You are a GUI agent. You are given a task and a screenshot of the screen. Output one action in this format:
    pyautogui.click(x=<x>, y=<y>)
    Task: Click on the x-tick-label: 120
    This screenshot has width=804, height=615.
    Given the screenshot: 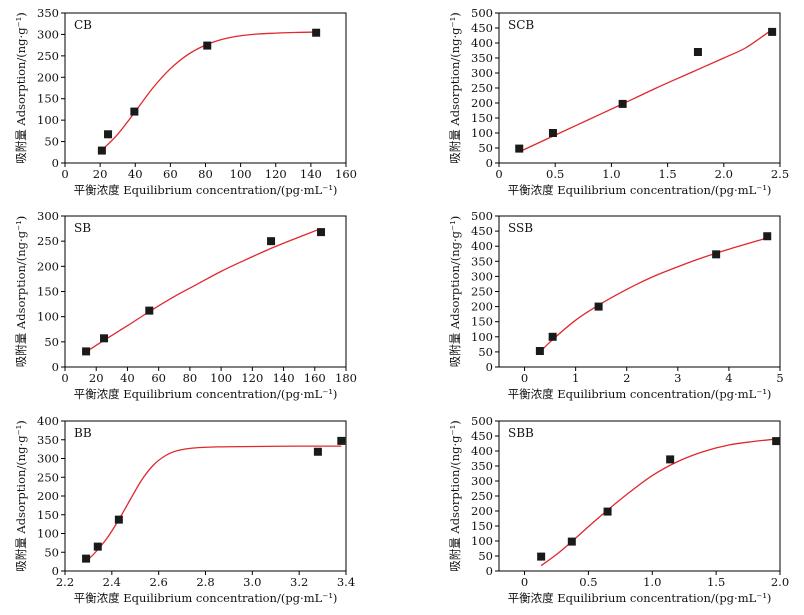 What is the action you would take?
    pyautogui.click(x=276, y=174)
    